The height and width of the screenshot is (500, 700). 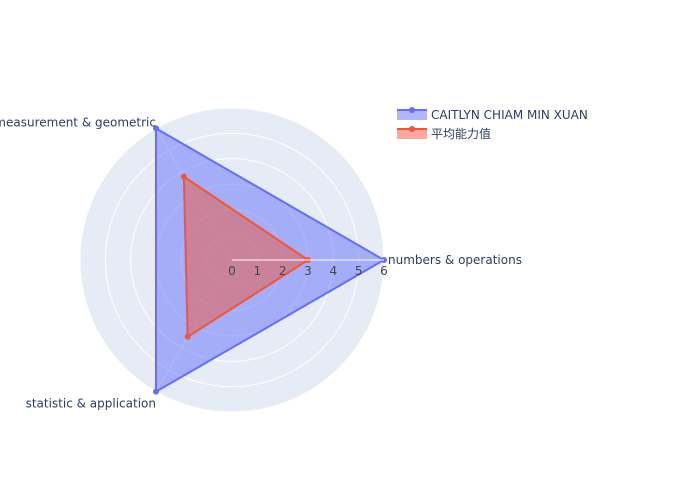 I want to click on radial-tick-label: 4, so click(x=334, y=271).